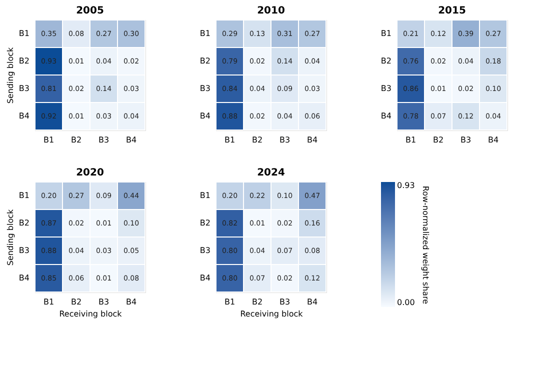  What do you see at coordinates (406, 302) in the screenshot?
I see `color-bar-label: 0.00` at bounding box center [406, 302].